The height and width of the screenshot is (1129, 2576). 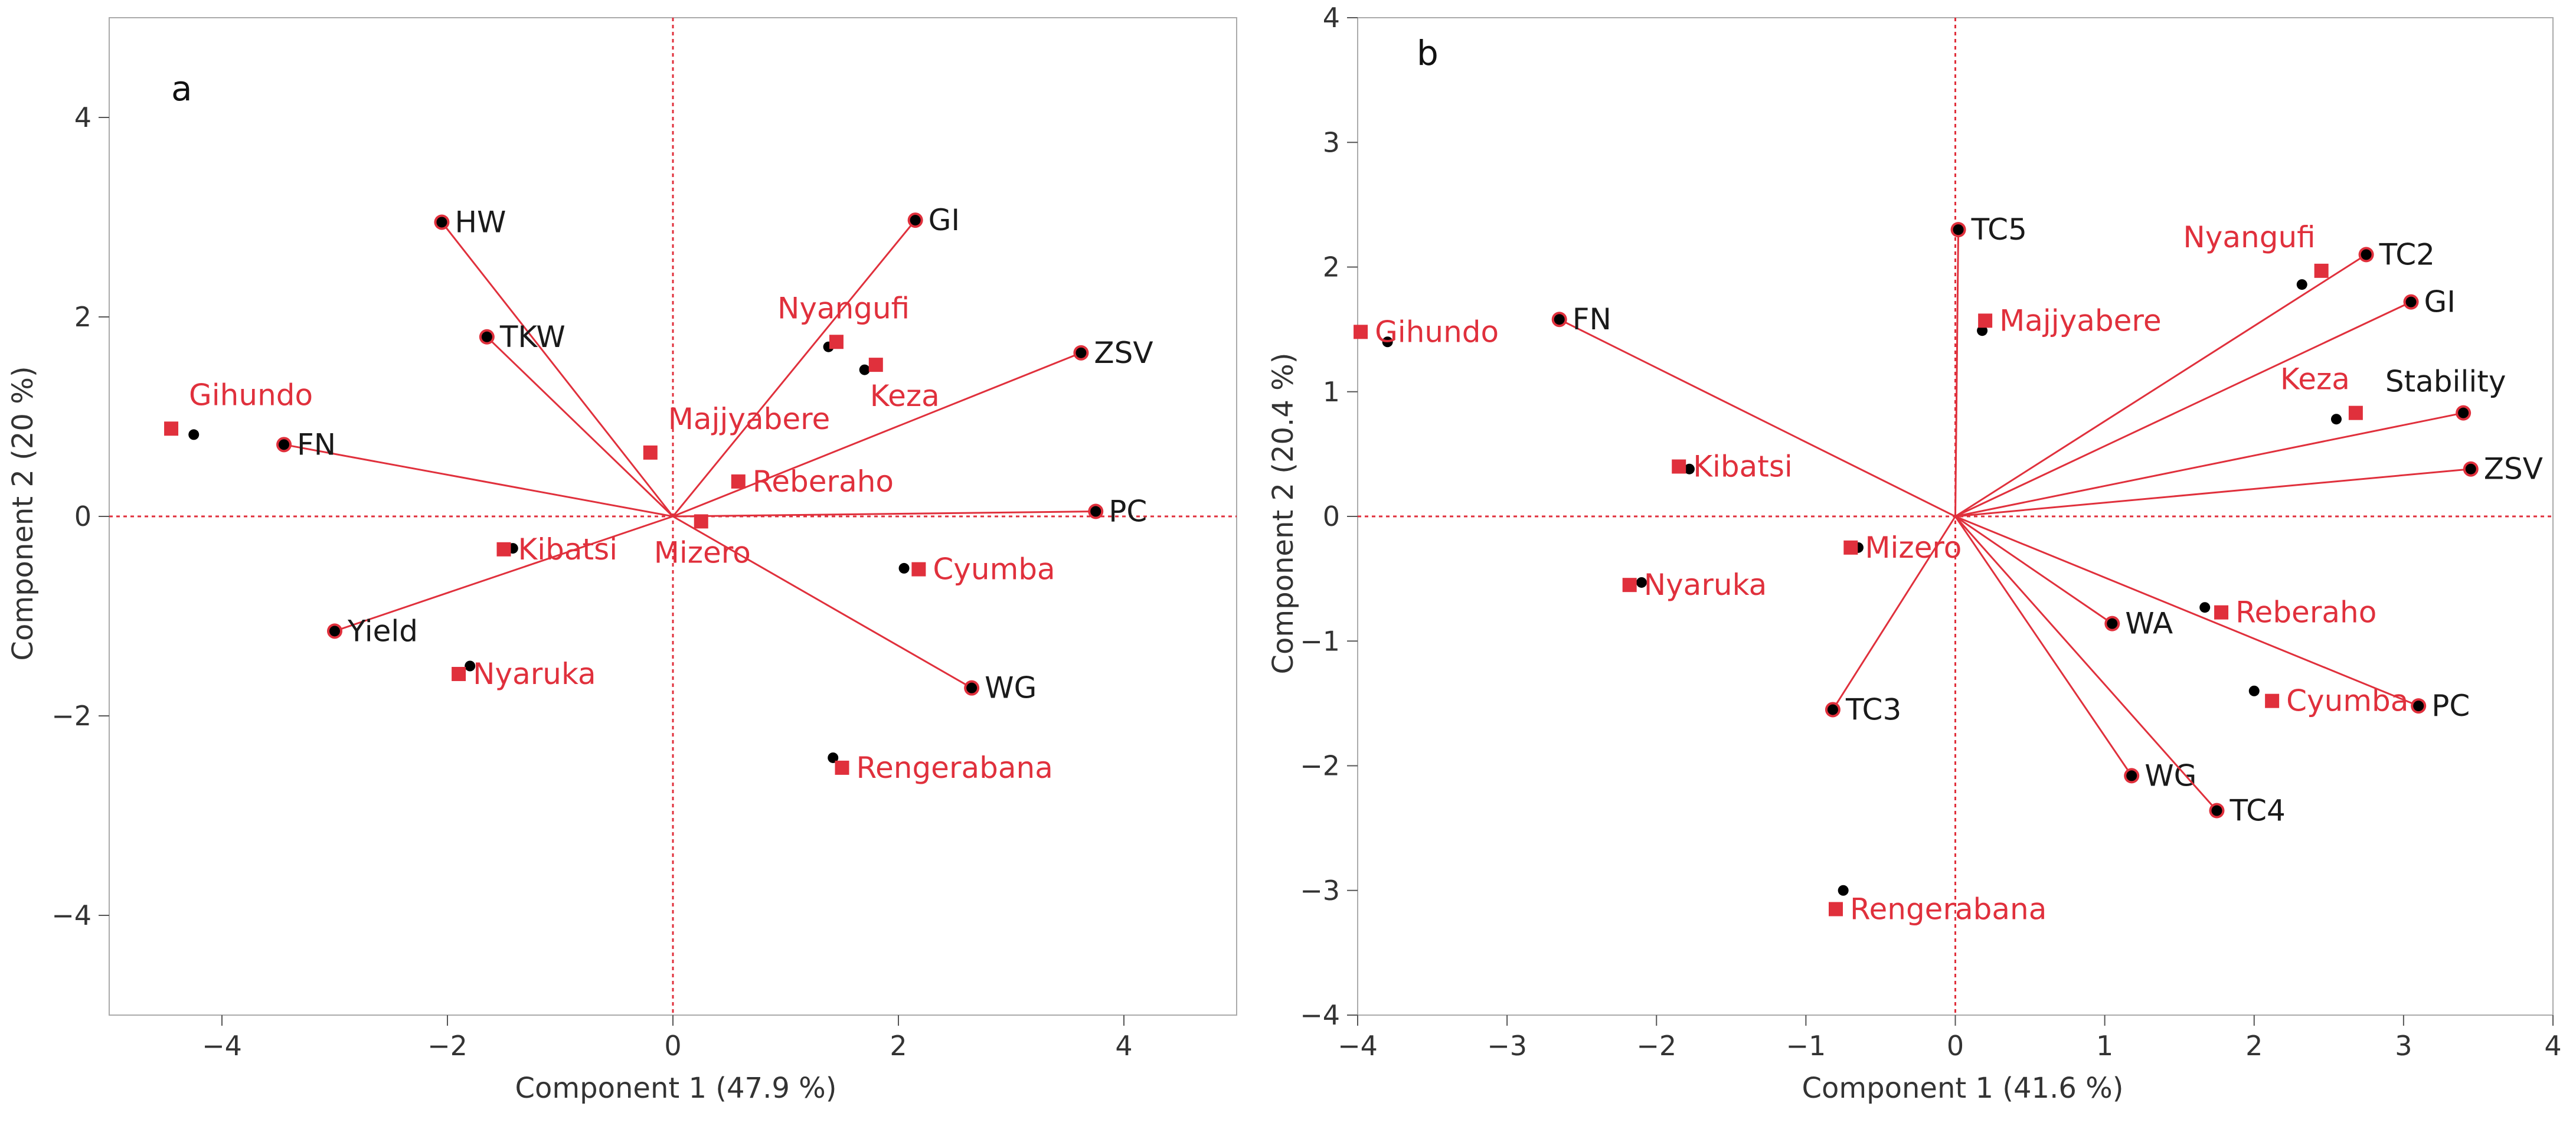 I want to click on loading-label: PC, so click(x=1128, y=512).